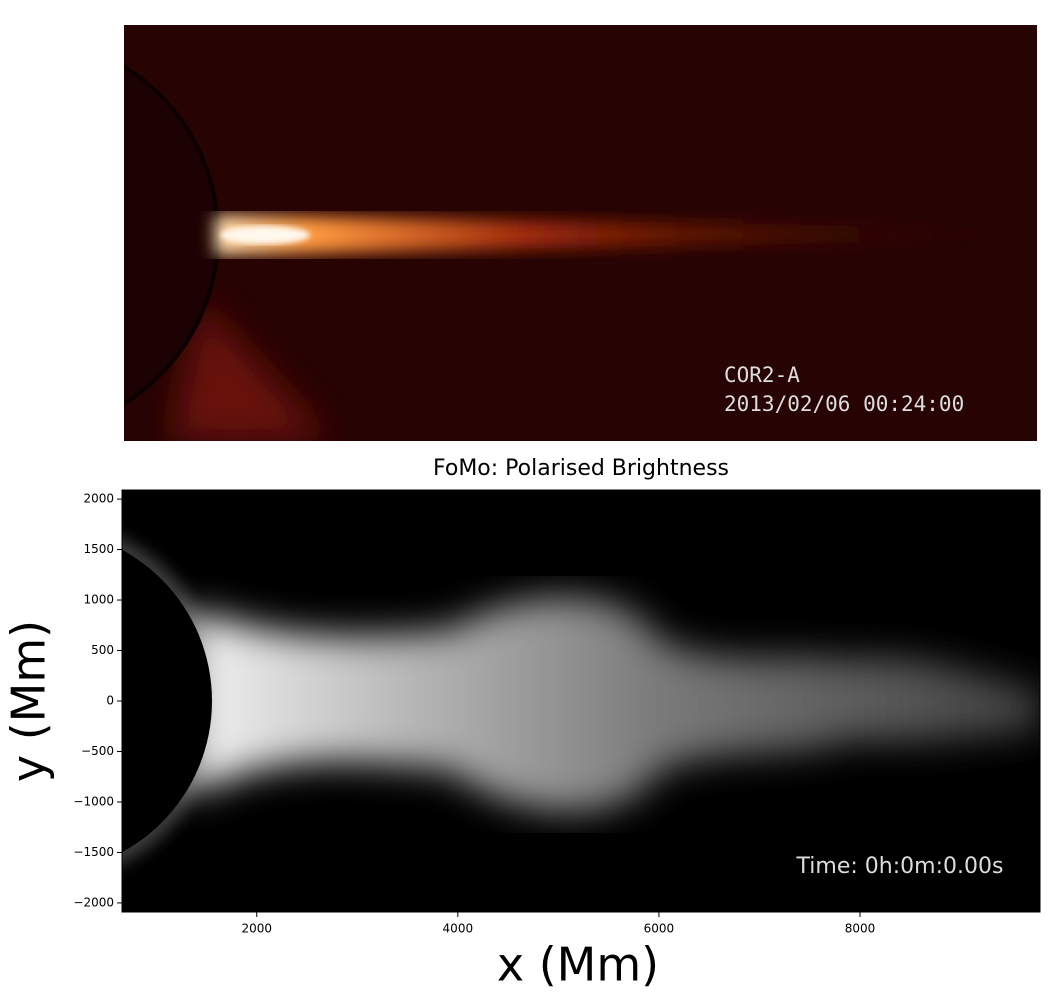  Describe the element at coordinates (581, 468) in the screenshot. I see `chart-title: FoMo: Polarised Brightness` at that location.